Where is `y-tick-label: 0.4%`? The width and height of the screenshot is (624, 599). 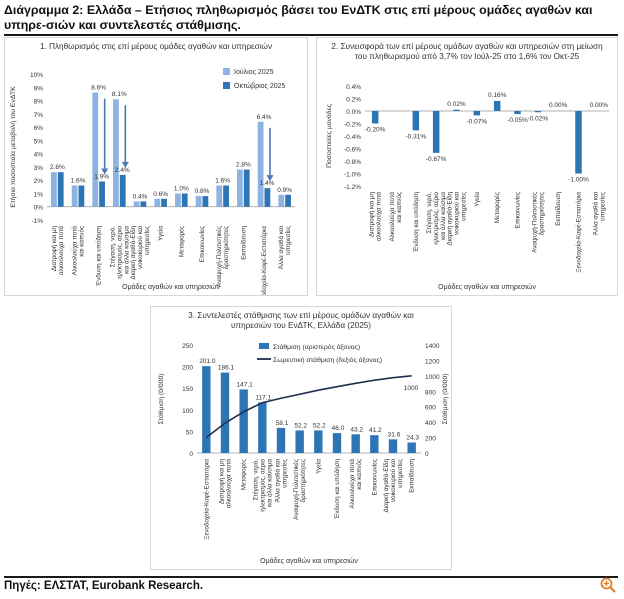 y-tick-label: 0.4% is located at coordinates (353, 87).